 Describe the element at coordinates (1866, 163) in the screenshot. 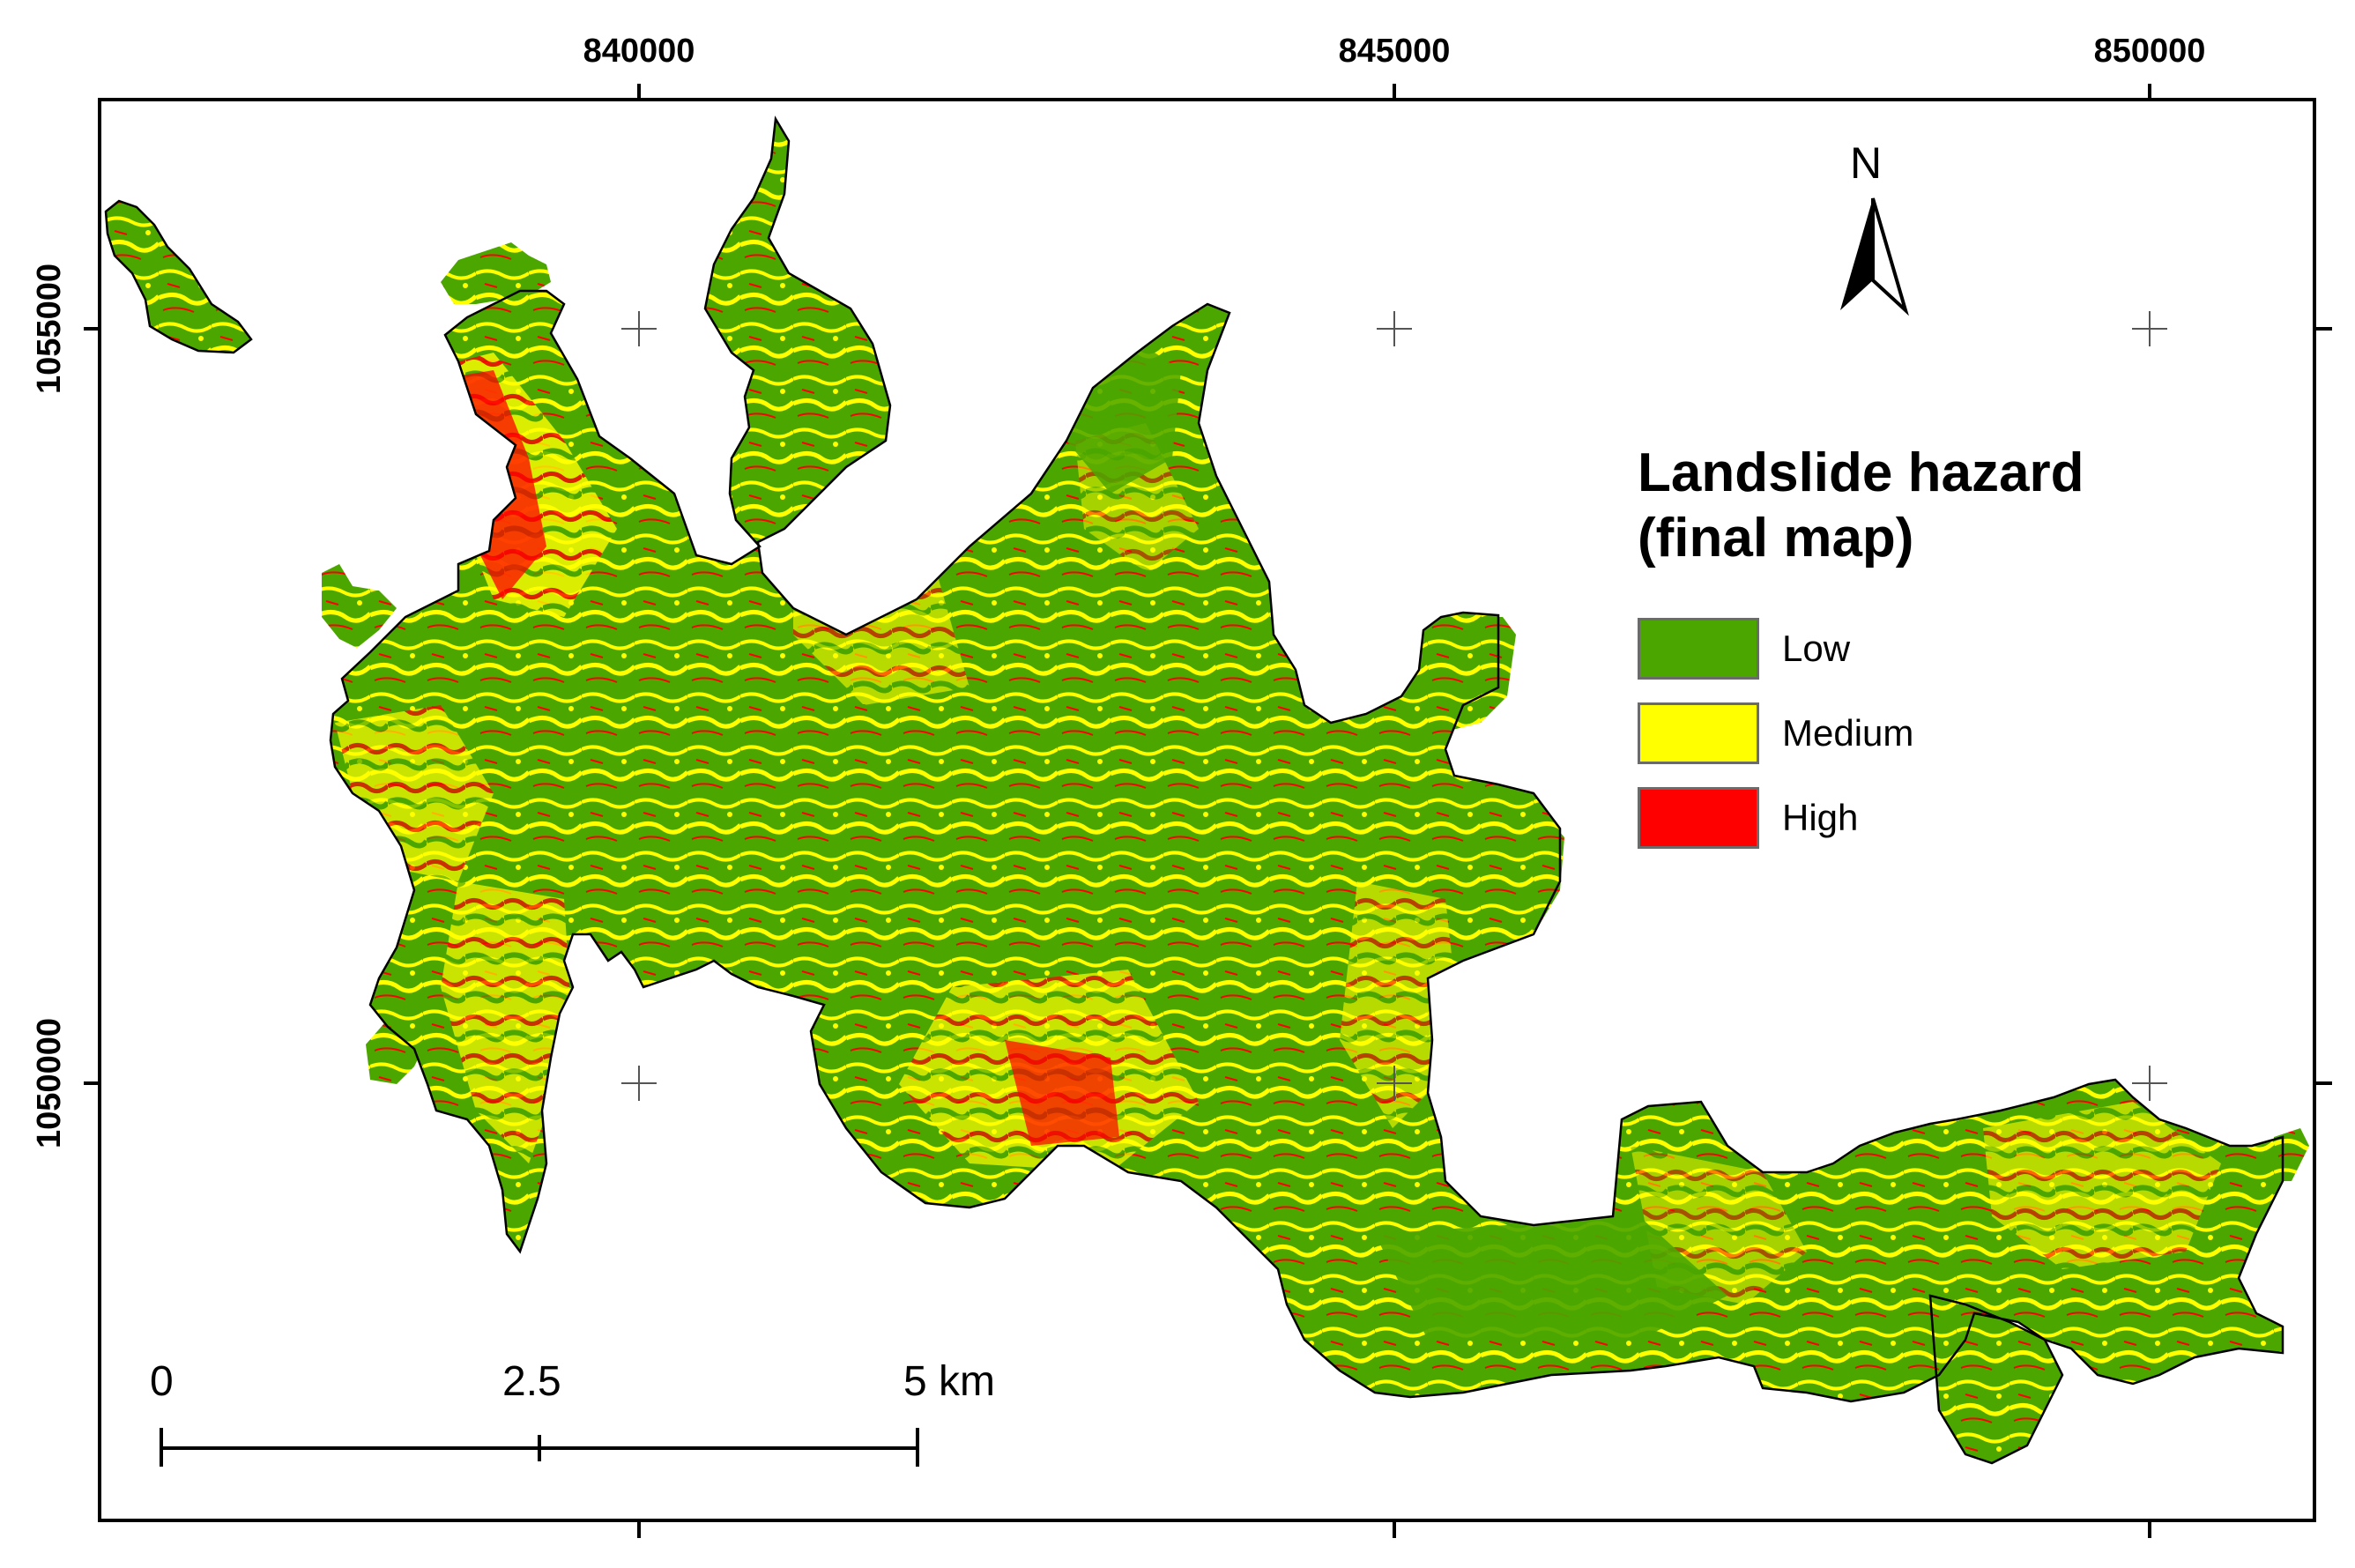

I see `north-label: N` at that location.